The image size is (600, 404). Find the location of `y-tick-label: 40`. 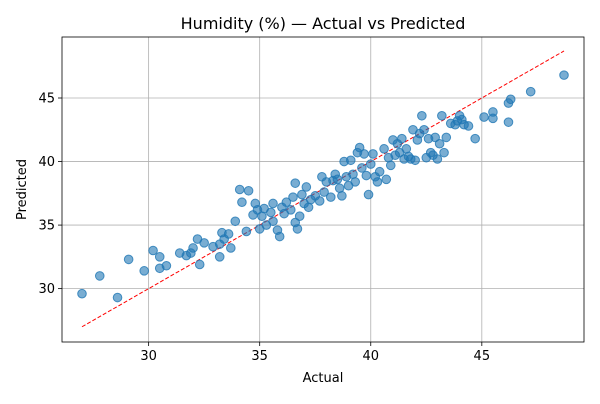

y-tick-label: 40 is located at coordinates (46, 162).